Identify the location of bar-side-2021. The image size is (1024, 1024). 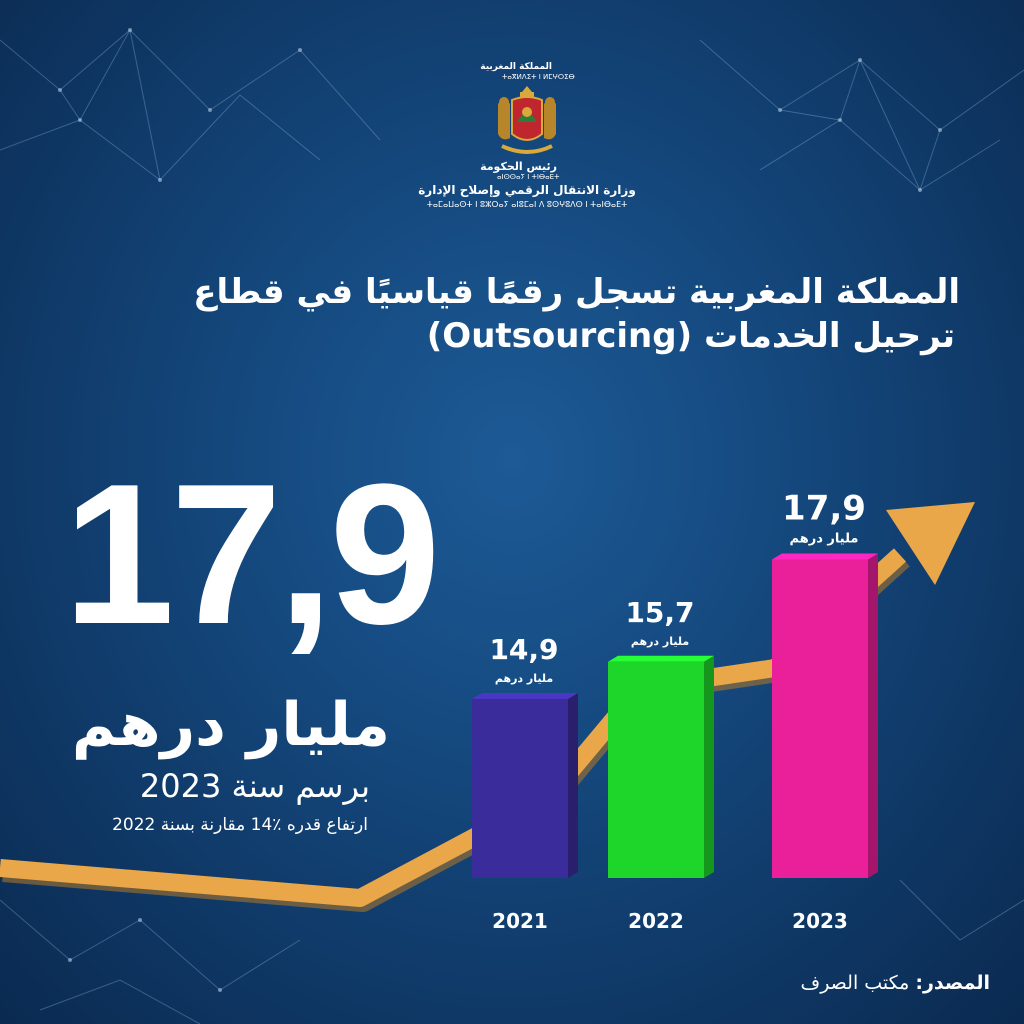
(573, 785).